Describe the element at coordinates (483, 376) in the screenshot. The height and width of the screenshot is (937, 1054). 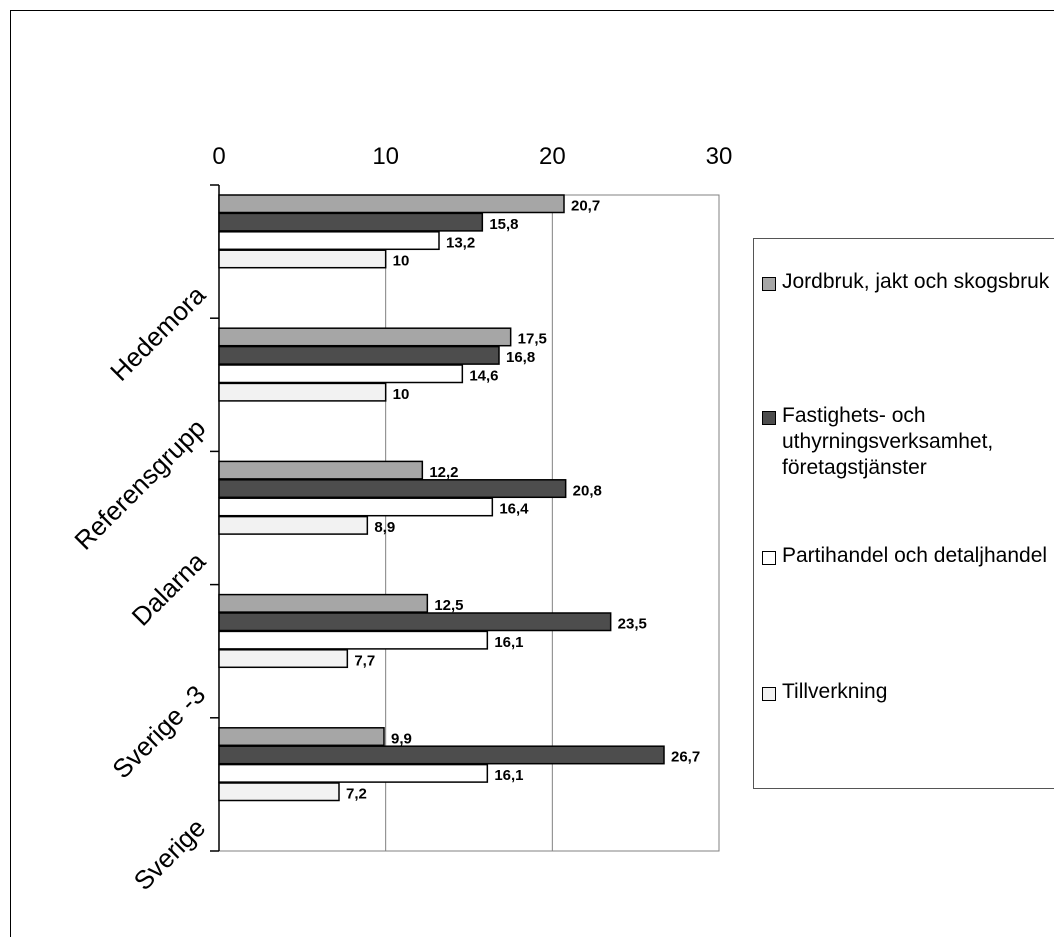
I see `data-label: 14,6` at that location.